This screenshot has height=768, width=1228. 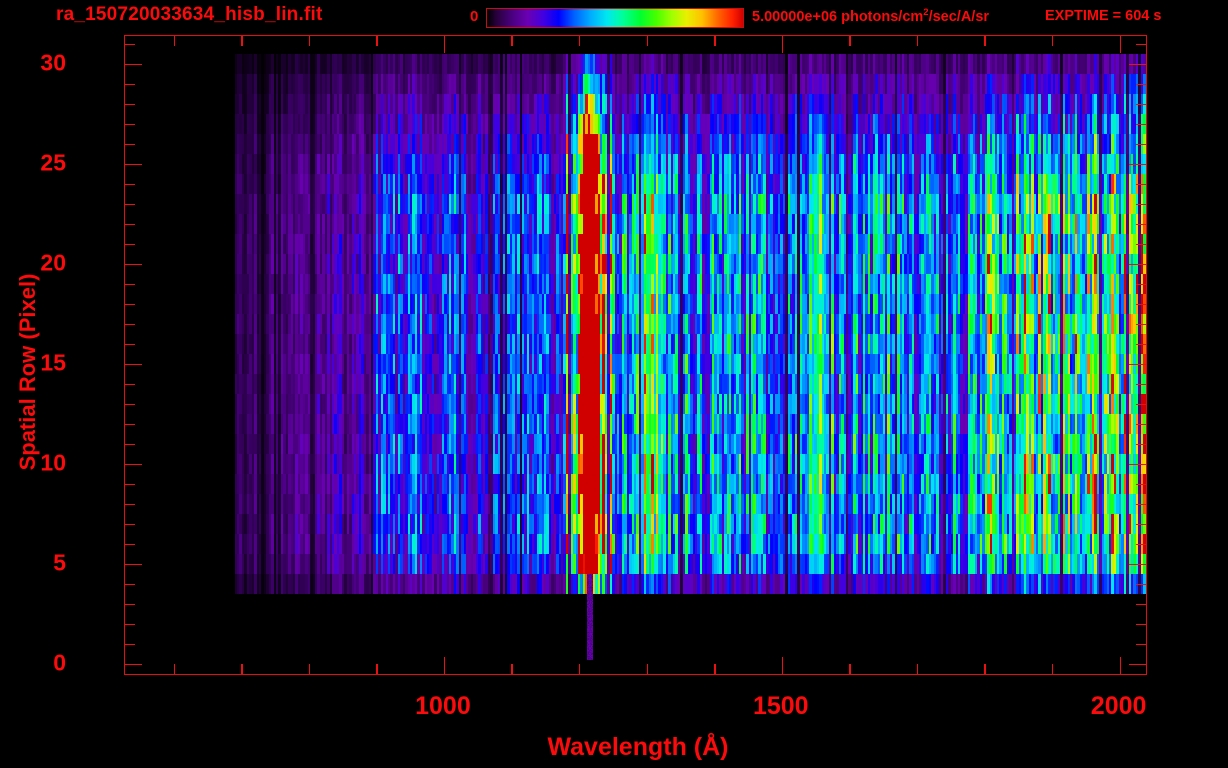 I want to click on x-tick-label: 1000, so click(x=443, y=706).